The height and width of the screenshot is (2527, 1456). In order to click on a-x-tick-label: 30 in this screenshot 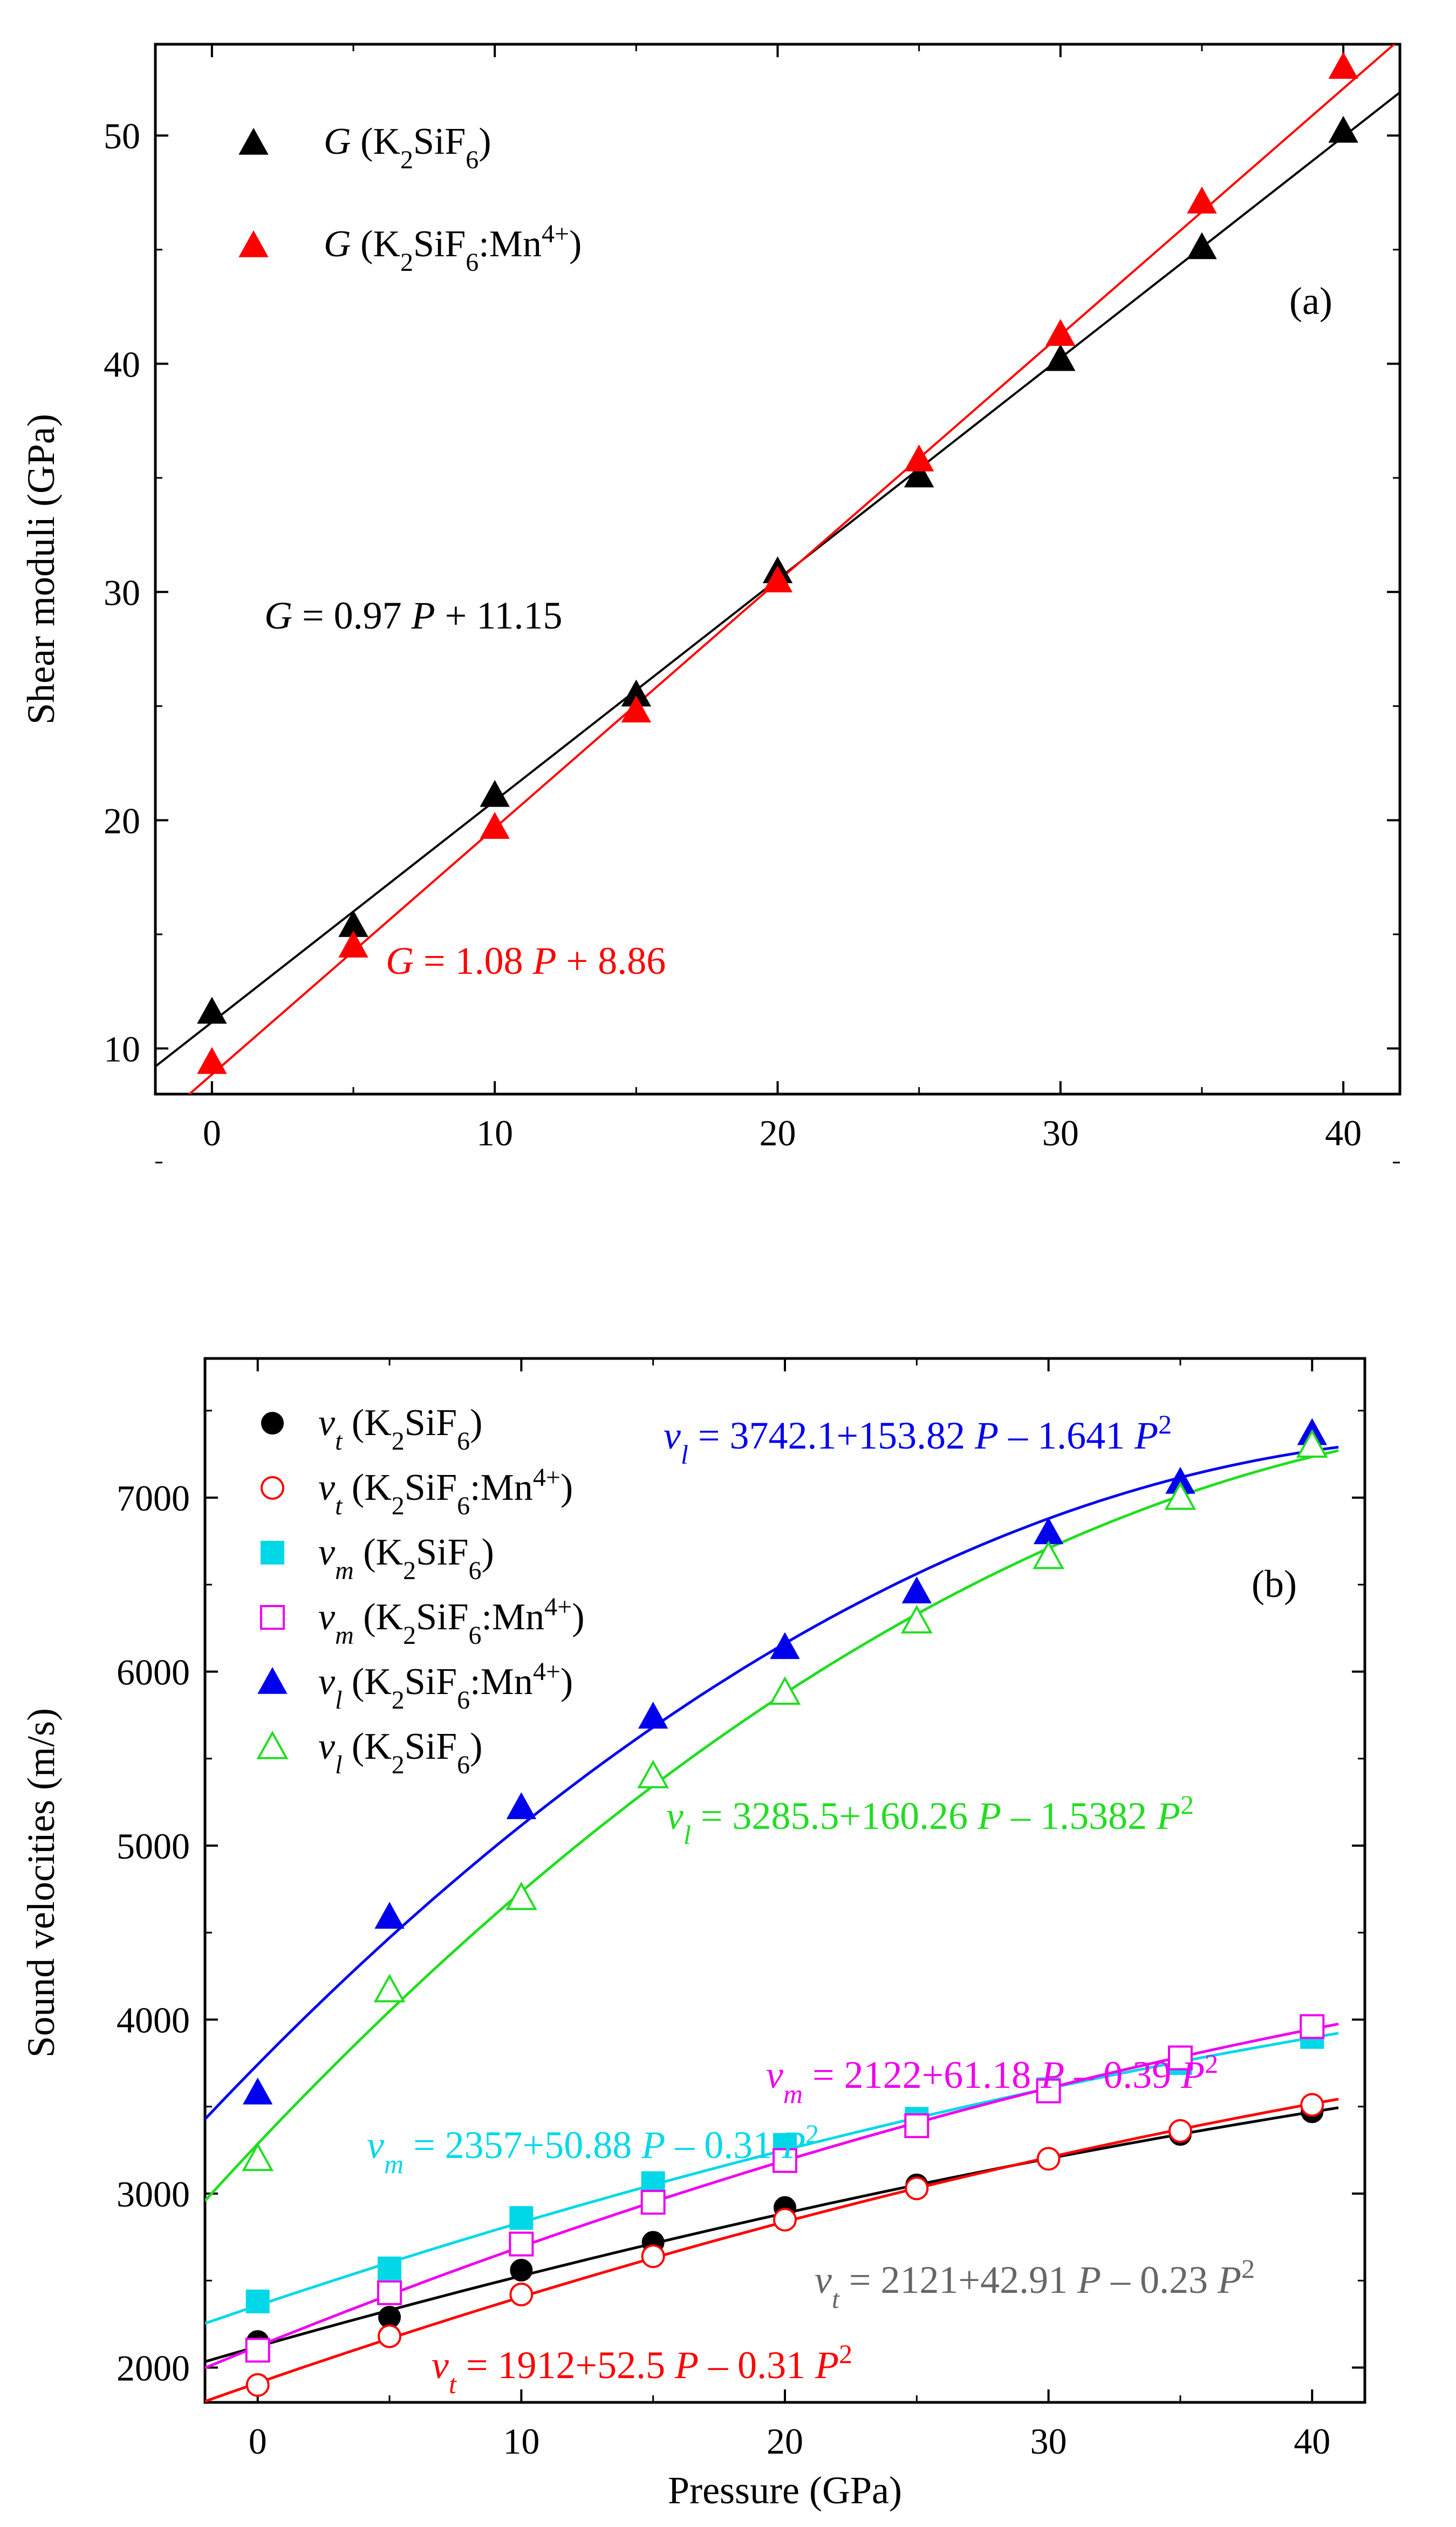, I will do `click(1060, 1132)`.